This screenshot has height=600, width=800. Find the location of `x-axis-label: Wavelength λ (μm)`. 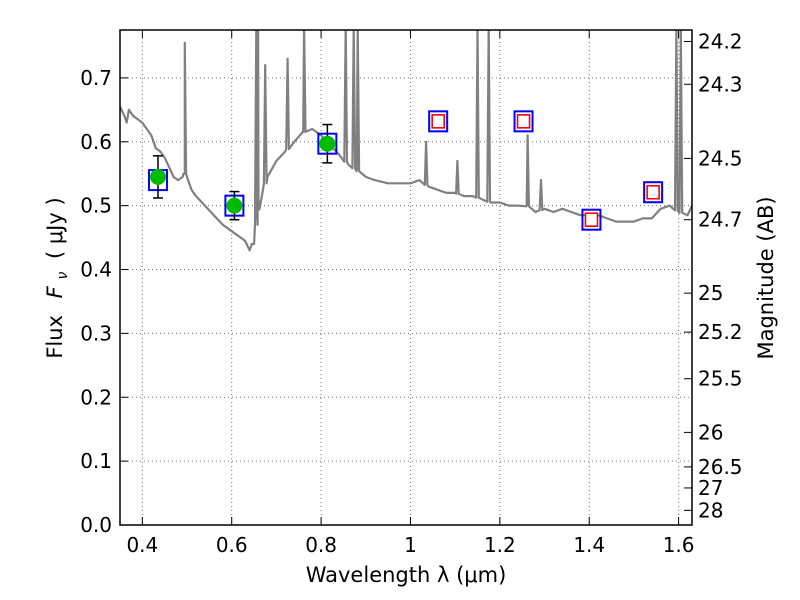

x-axis-label: Wavelength λ (μm) is located at coordinates (406, 575).